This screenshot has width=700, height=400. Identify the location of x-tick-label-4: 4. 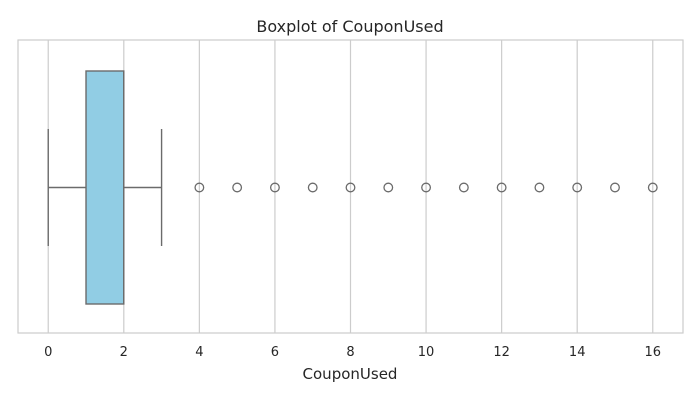
(199, 352).